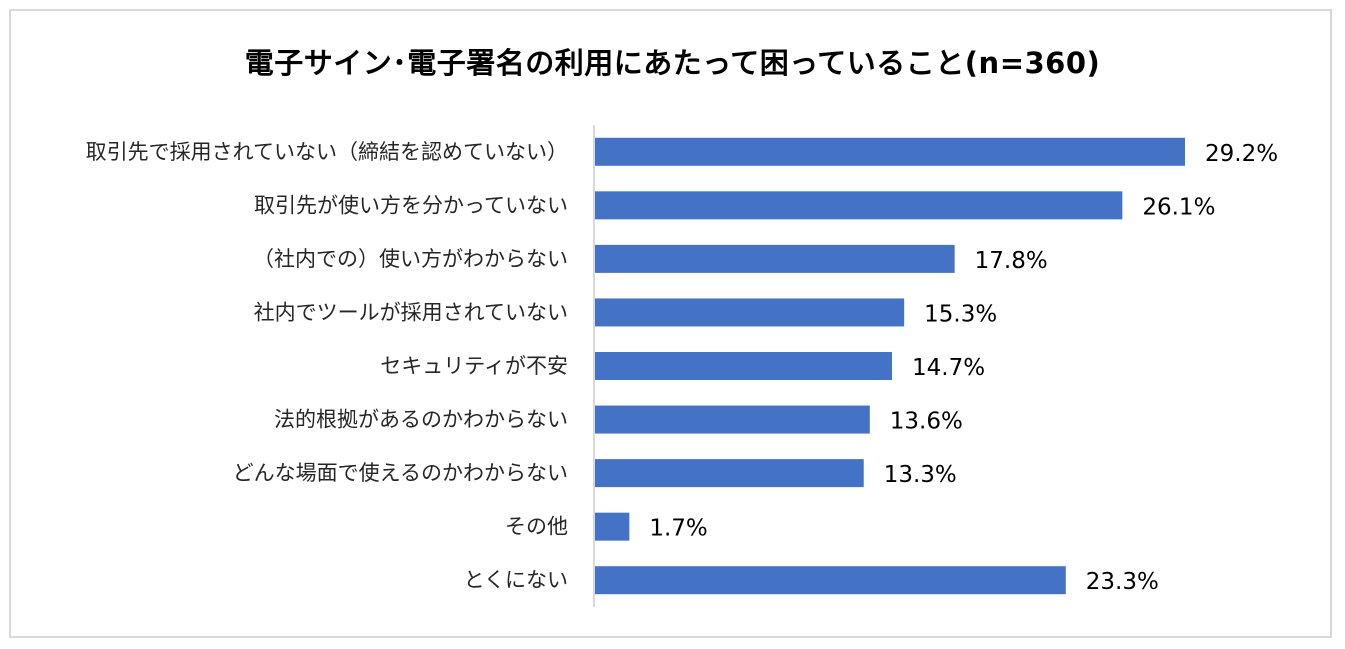  Describe the element at coordinates (926, 422) in the screenshot. I see `data-label: 13.6%` at that location.